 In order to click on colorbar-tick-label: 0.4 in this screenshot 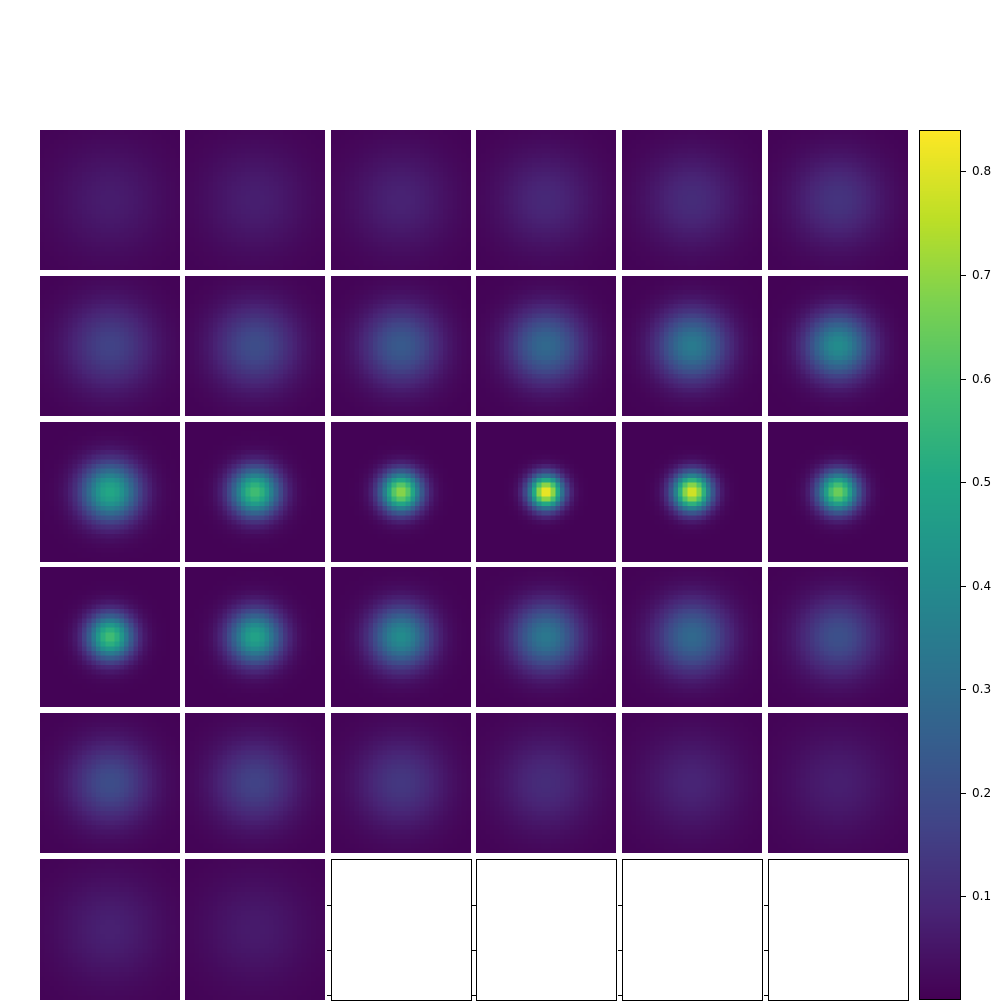, I will do `click(982, 586)`.